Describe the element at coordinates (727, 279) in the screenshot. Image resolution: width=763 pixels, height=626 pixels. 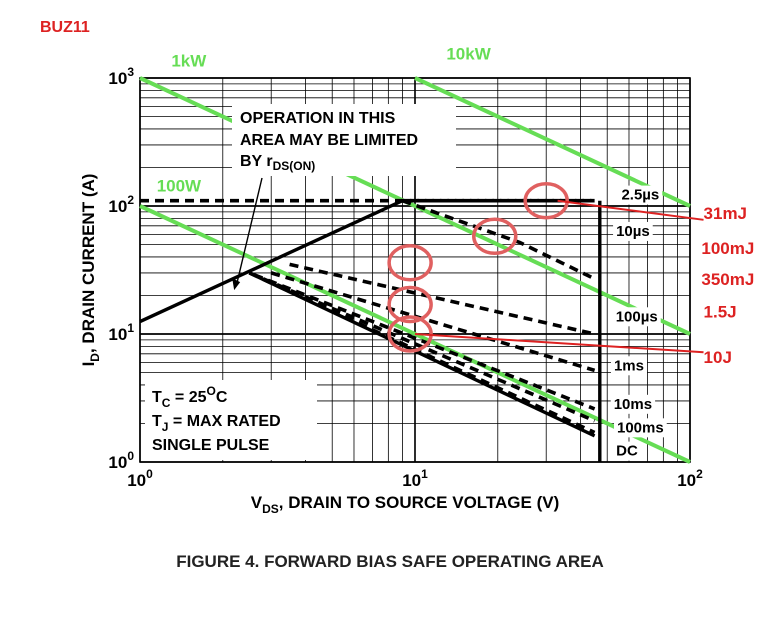
I see `energy-label: 350mJ` at that location.